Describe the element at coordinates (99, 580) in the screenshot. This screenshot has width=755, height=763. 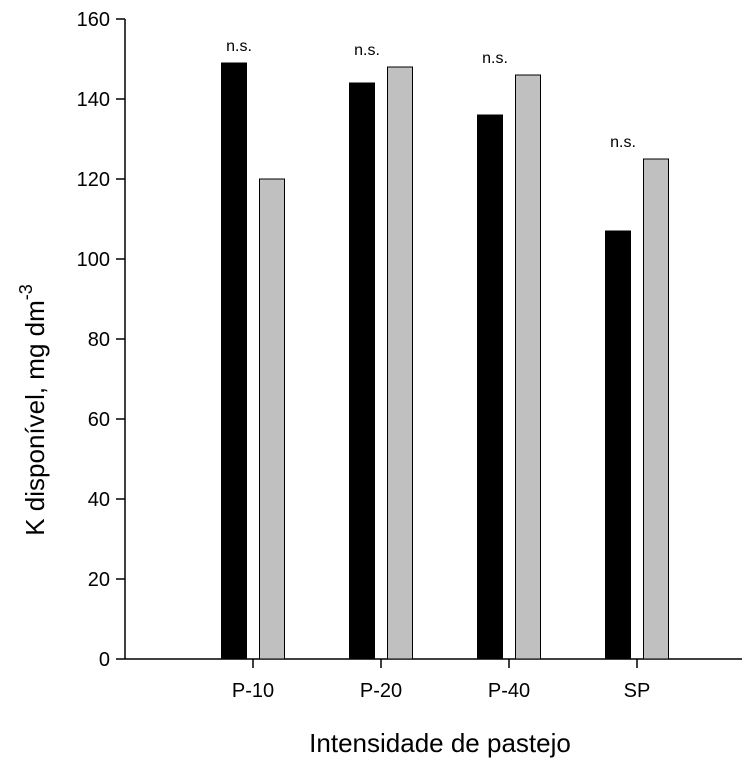
I see `y-tick-label: 20` at that location.